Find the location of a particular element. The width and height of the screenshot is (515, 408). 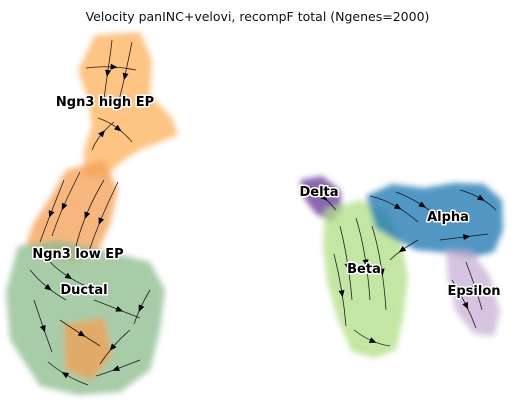

cluster-region-epsilon is located at coordinates (473, 293).